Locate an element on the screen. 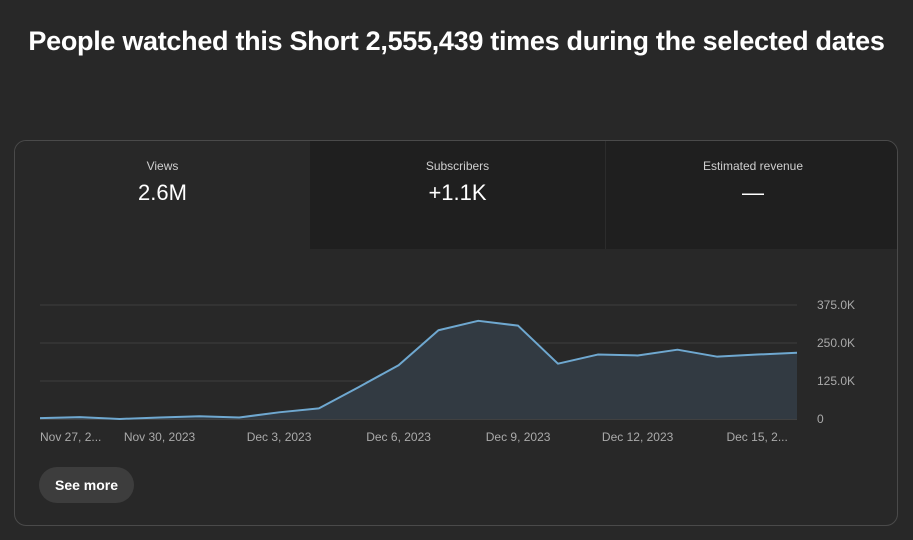  tab-subscribers: Subscribers +1.1K is located at coordinates (457, 195).